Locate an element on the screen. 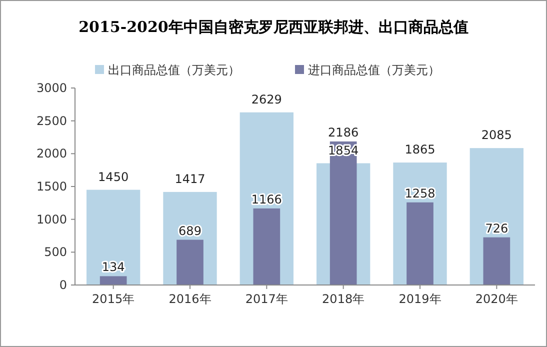 This screenshot has height=347, width=547. data-label: 1450 is located at coordinates (113, 177).